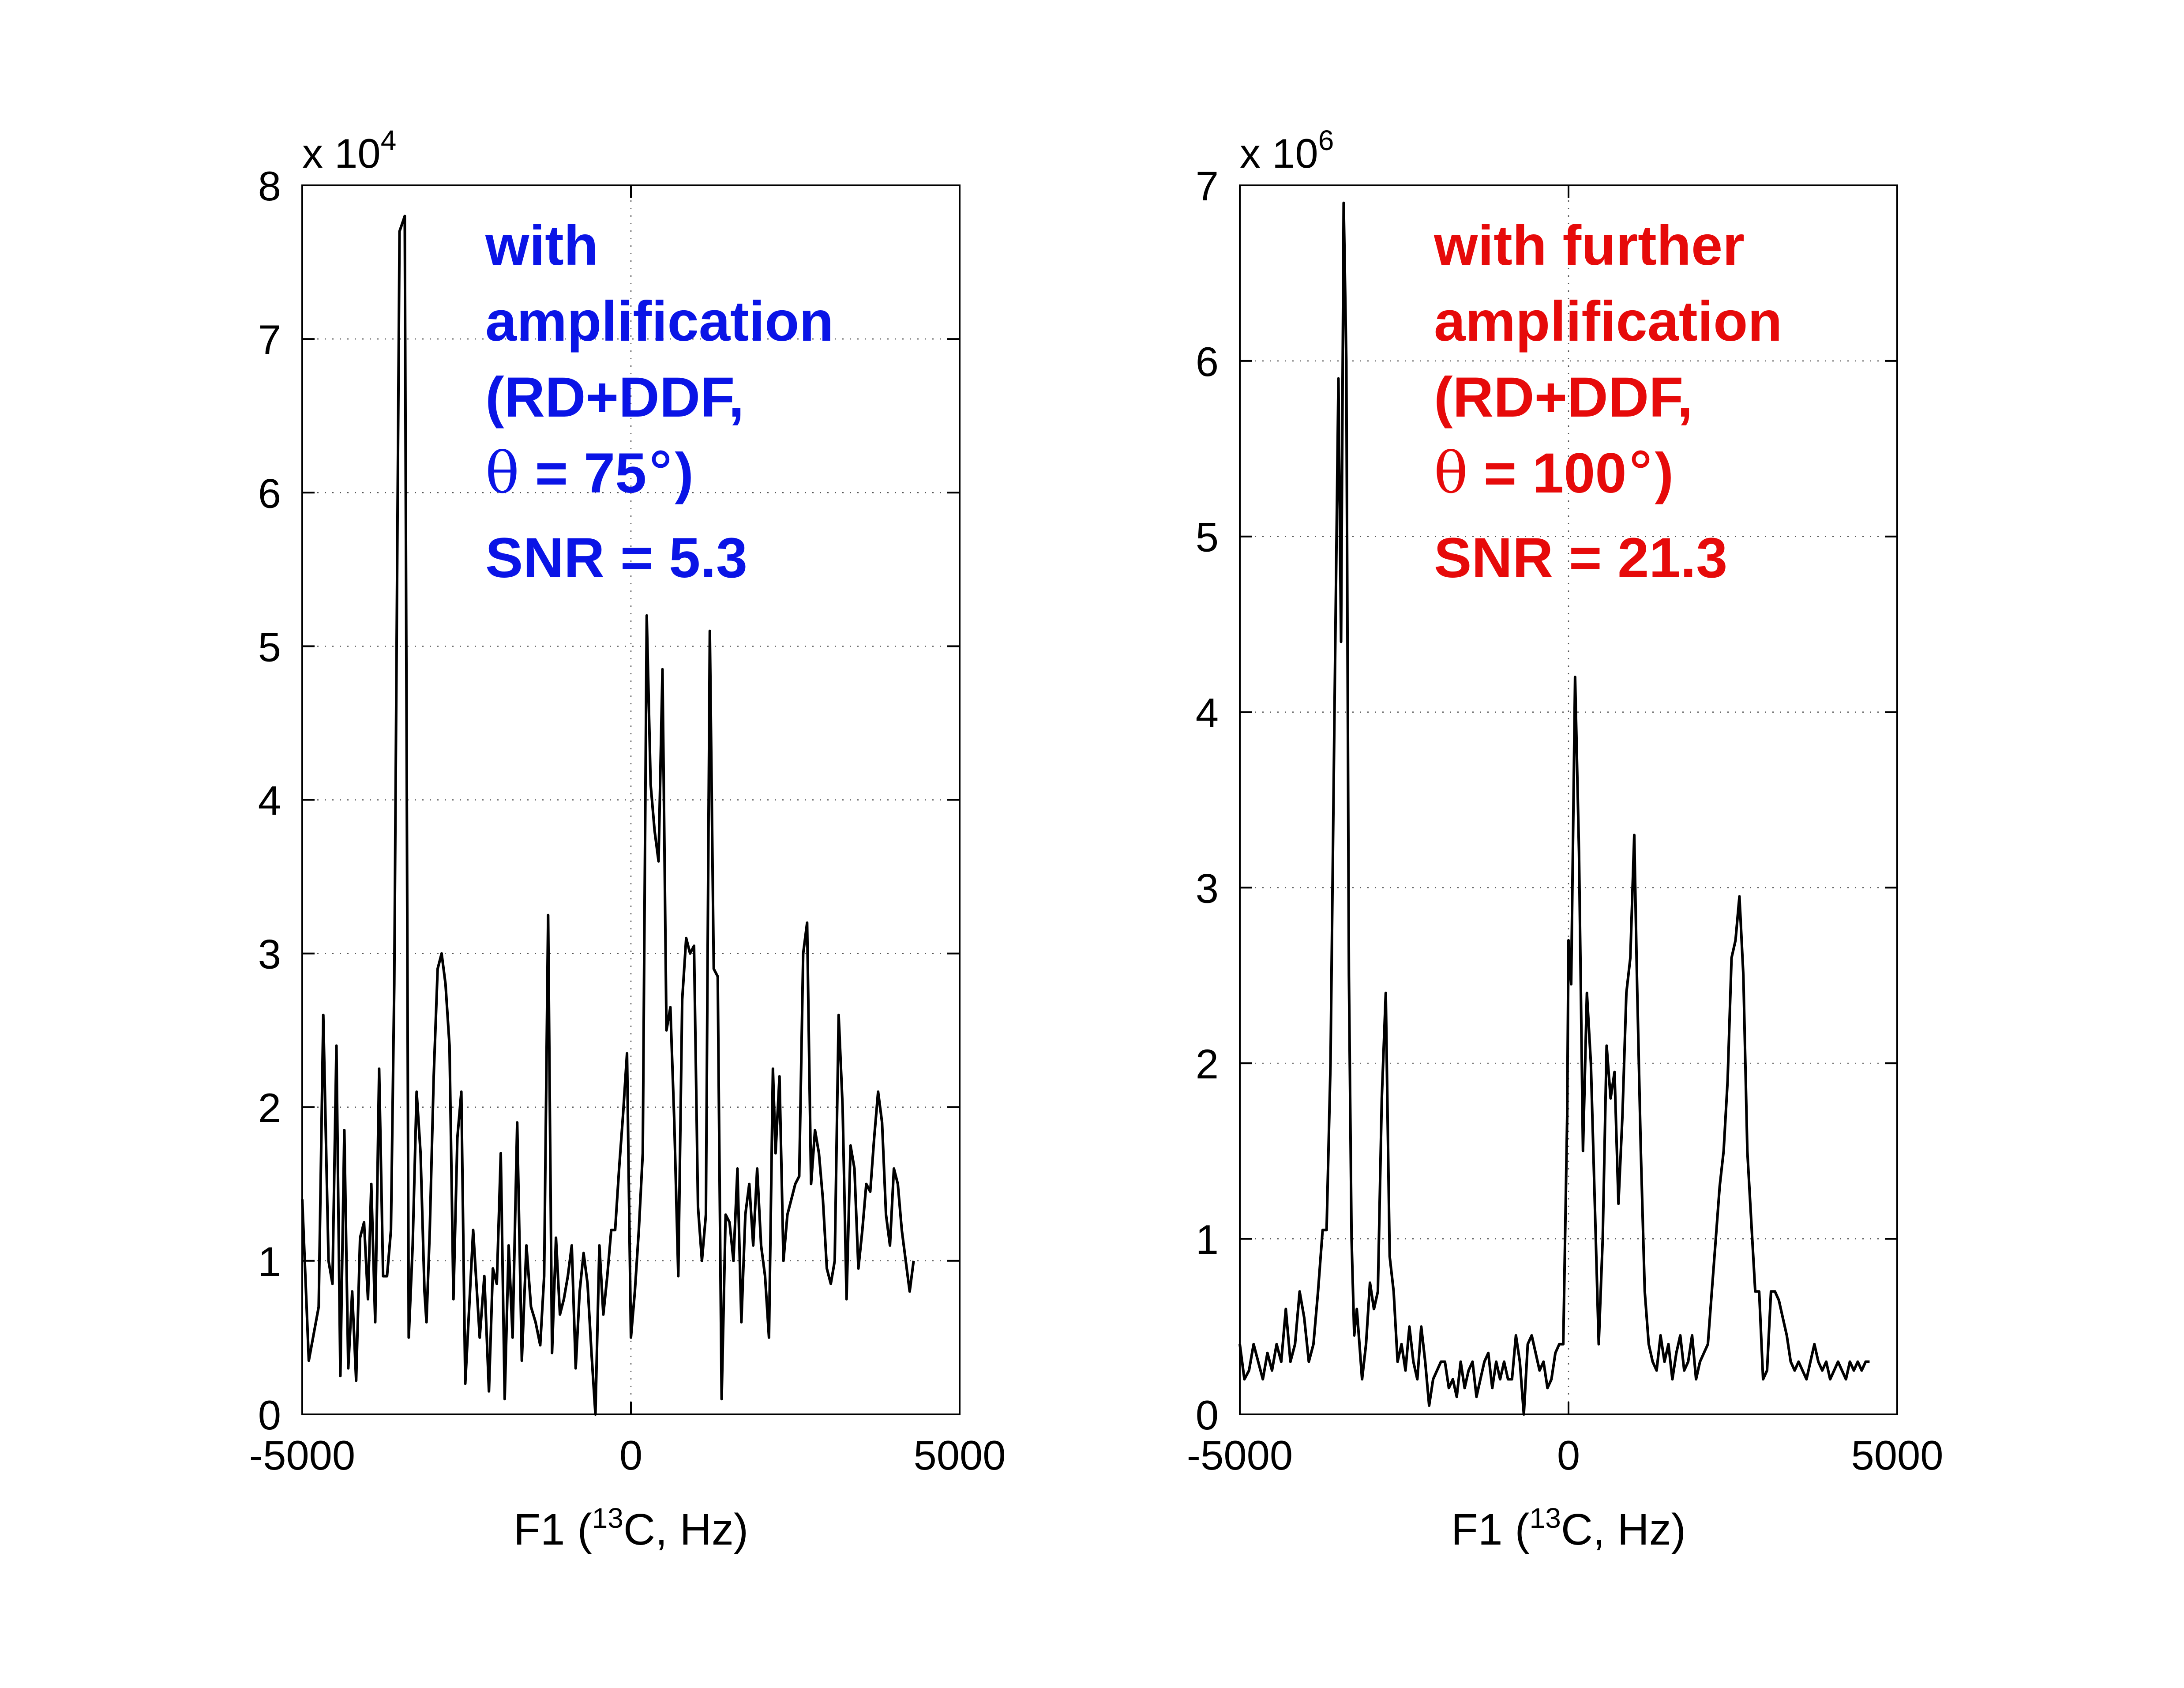 The image size is (2184, 1688). Describe the element at coordinates (1207, 537) in the screenshot. I see `right-ytick-label-5: 5` at that location.